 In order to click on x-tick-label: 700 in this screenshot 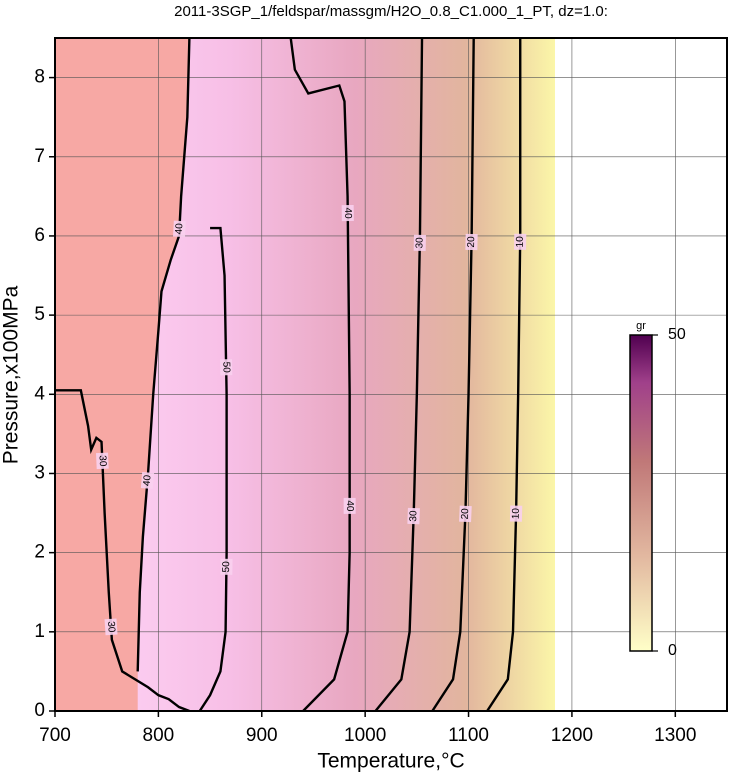, I will do `click(55, 735)`.